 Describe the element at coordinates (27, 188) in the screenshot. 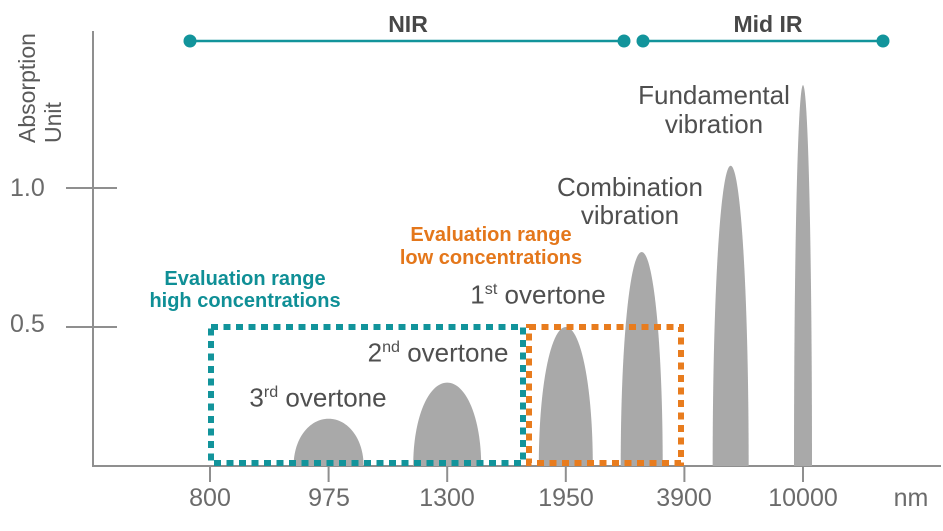

I see `y-tick-label-1-0: 1.0` at that location.